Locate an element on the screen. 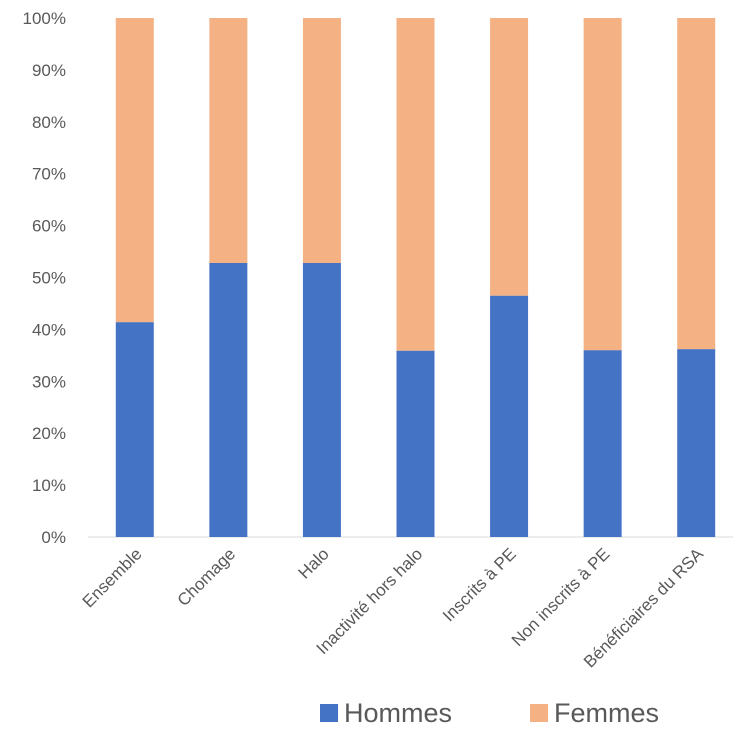 The height and width of the screenshot is (743, 743). legend-swatch-femmes is located at coordinates (539, 713).